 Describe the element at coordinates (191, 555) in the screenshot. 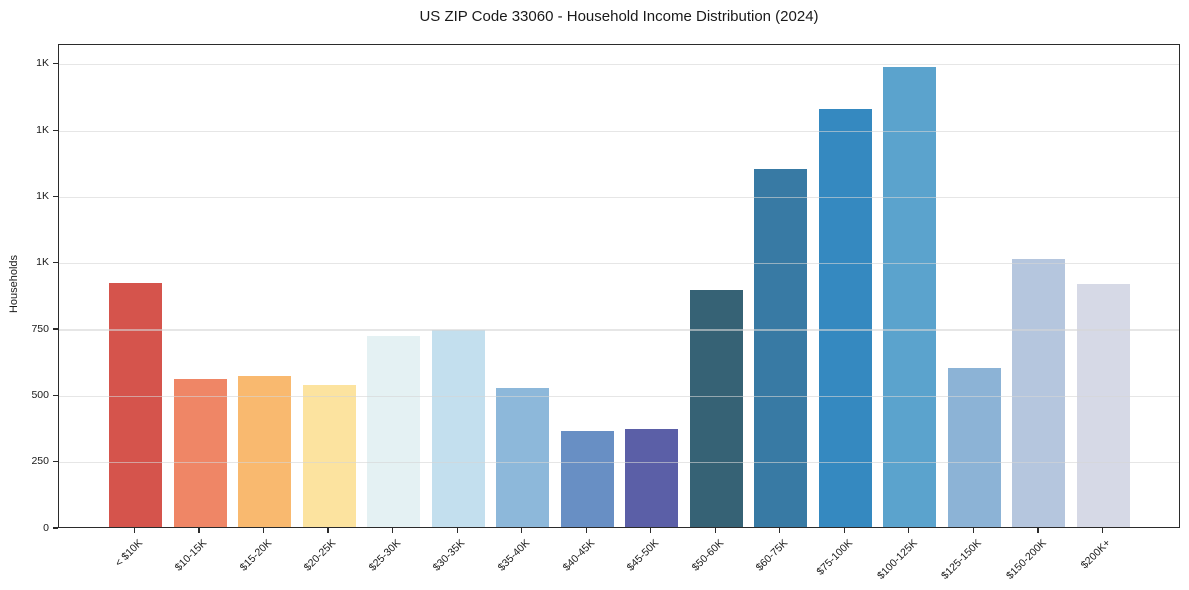

I see `x-tick-label: $10-15K` at that location.